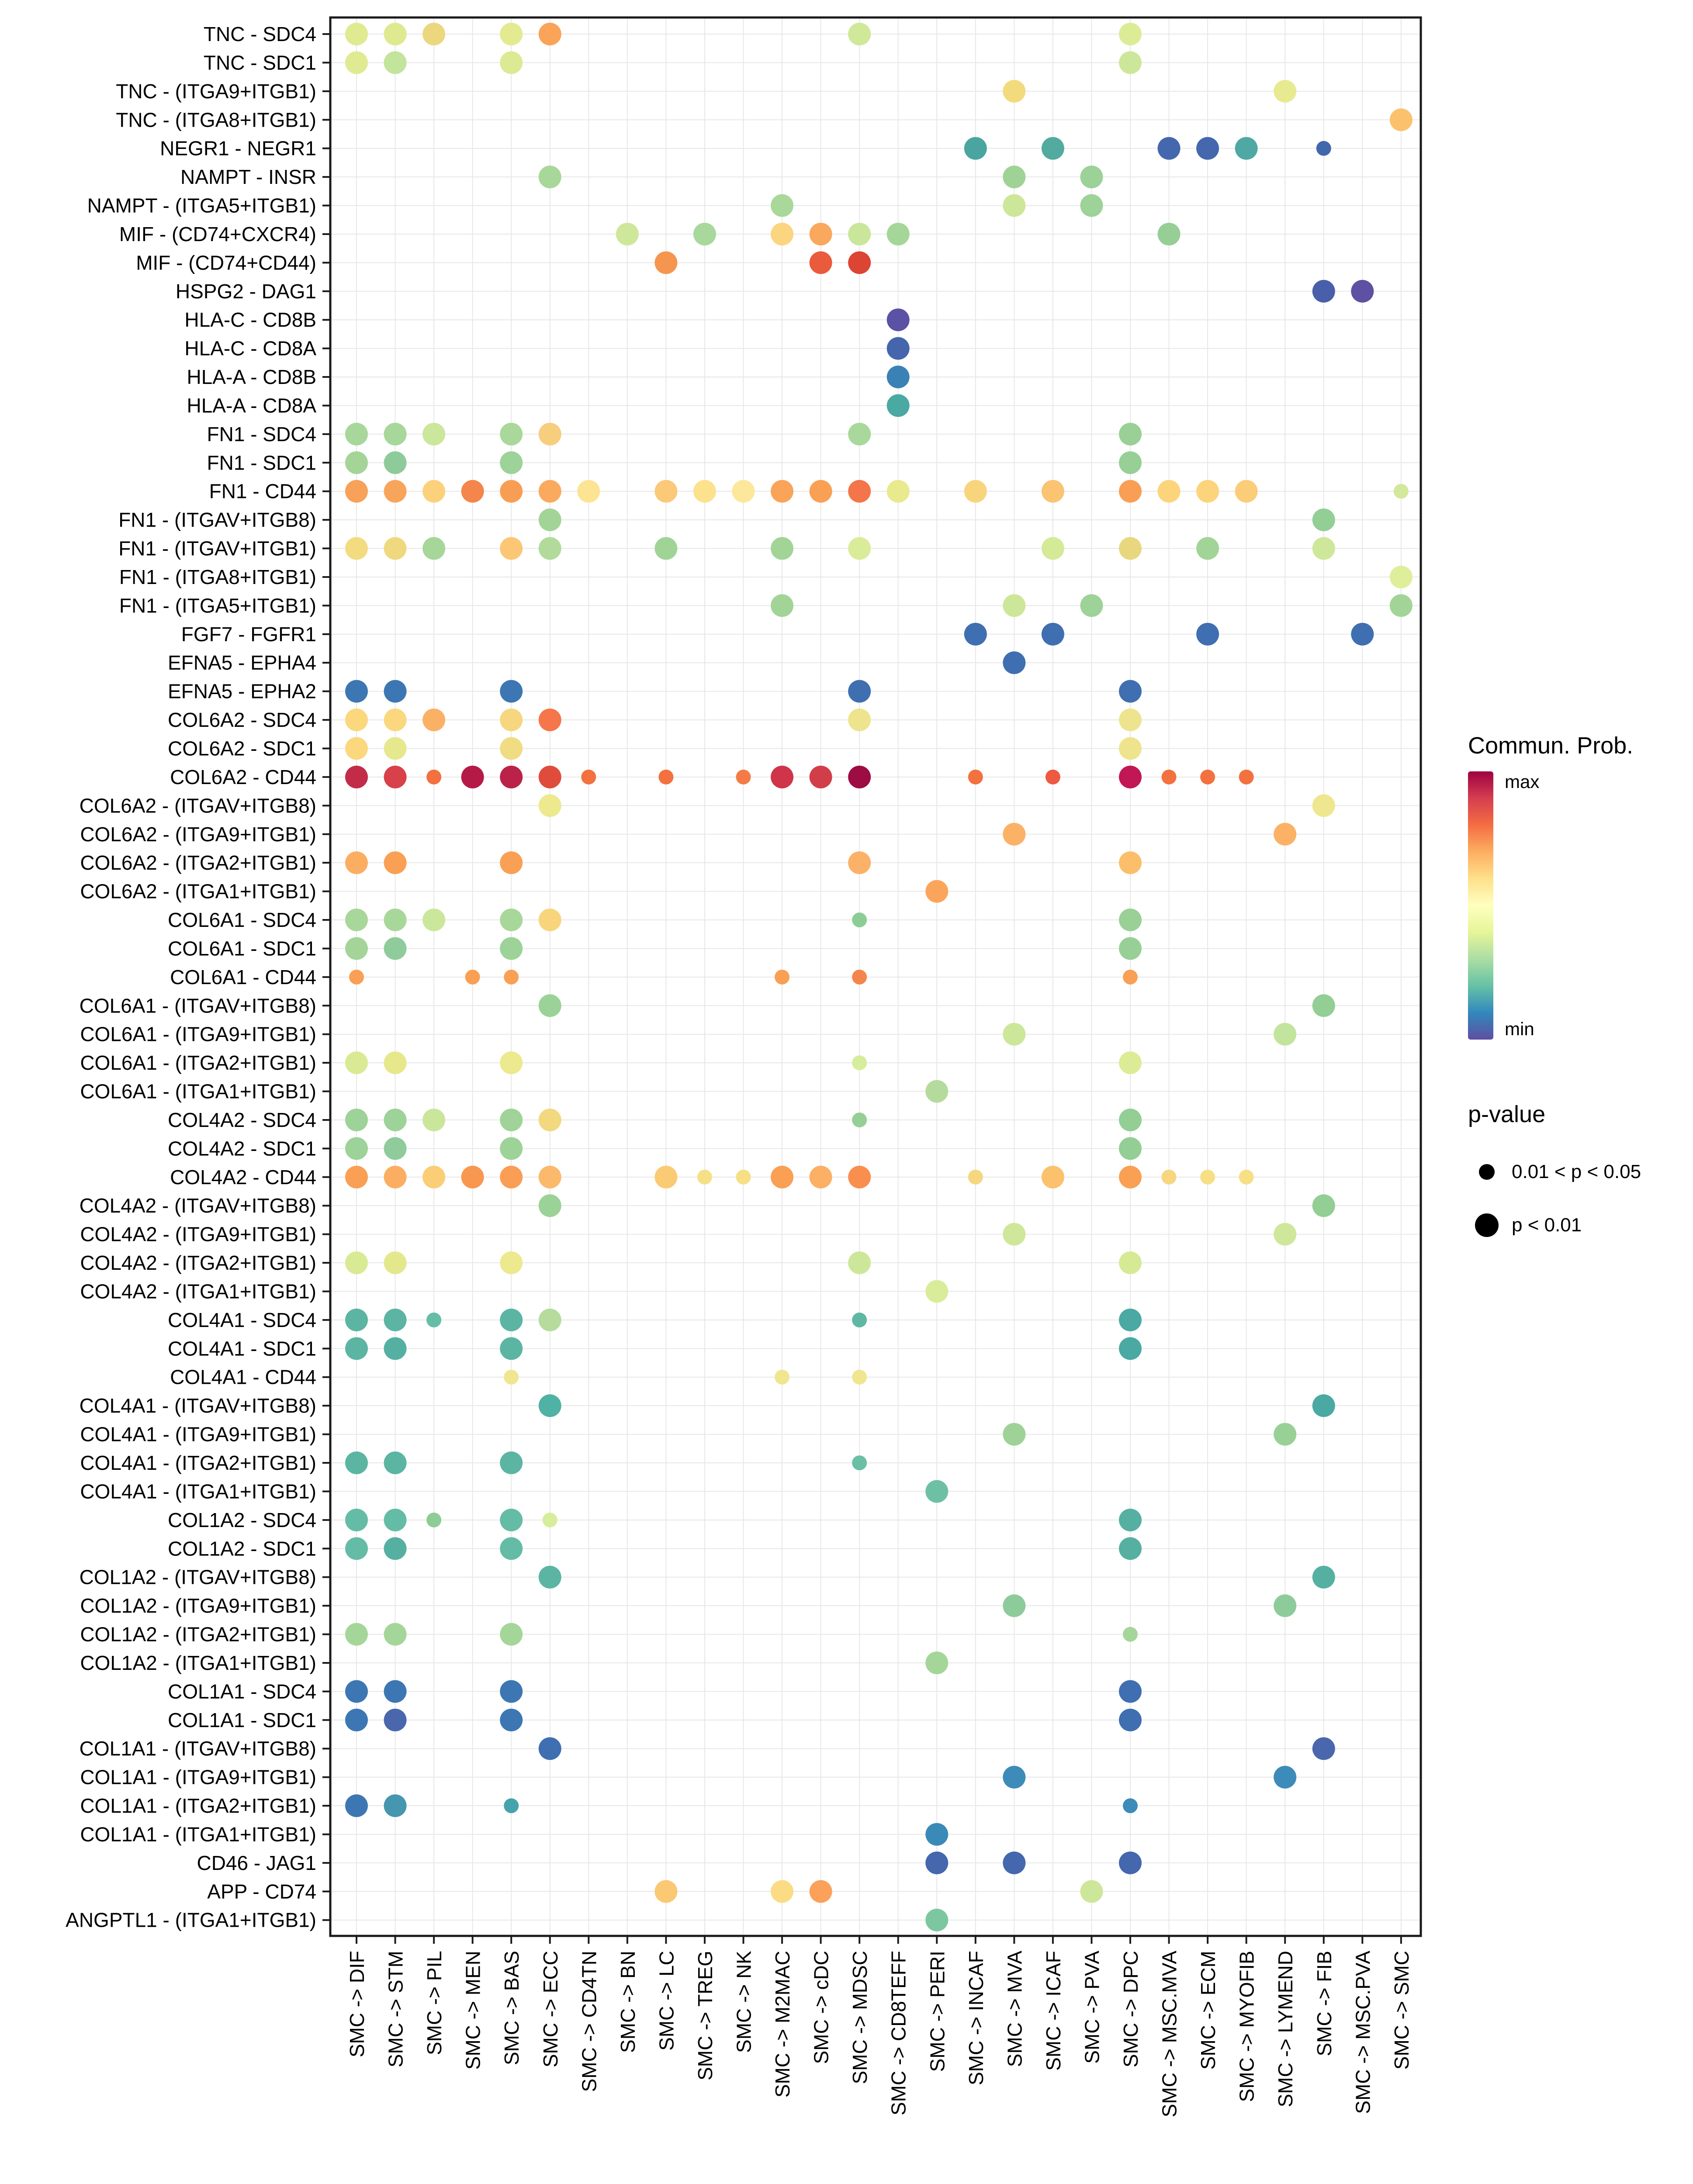 This screenshot has height=2184, width=1693. I want to click on x-axis-label: SMC -> MYOFIB, so click(1247, 2026).